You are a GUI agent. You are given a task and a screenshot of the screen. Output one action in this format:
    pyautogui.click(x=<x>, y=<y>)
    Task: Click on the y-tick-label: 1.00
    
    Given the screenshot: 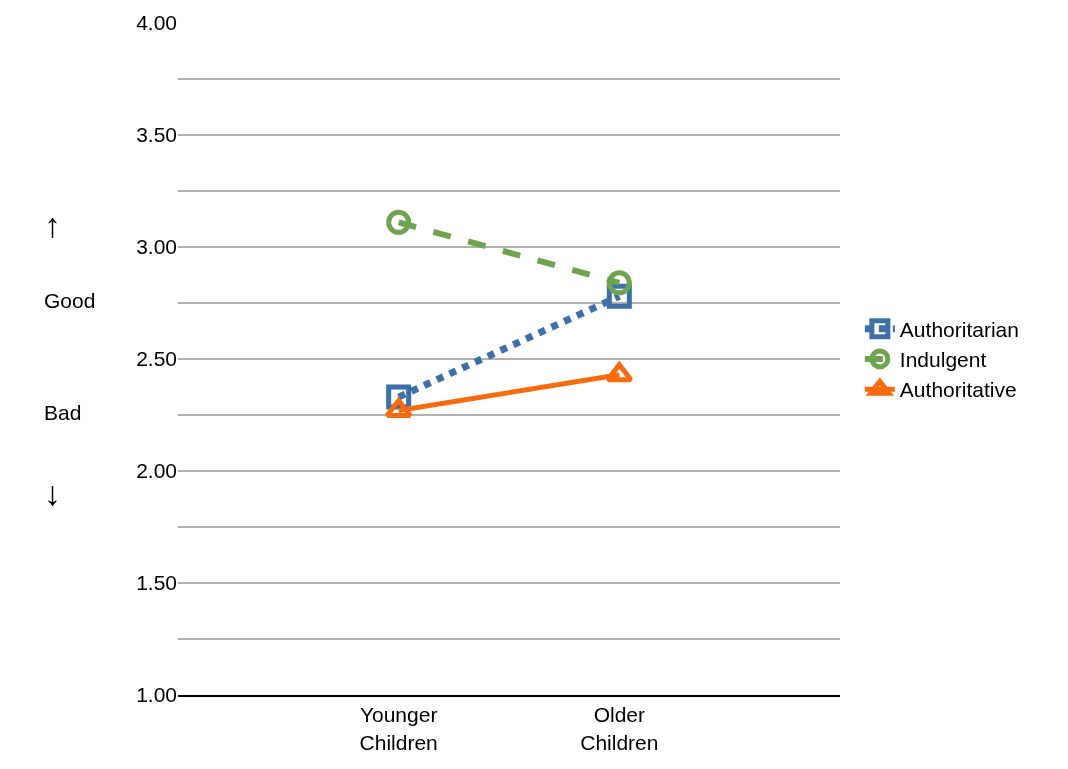 What is the action you would take?
    pyautogui.click(x=156, y=695)
    